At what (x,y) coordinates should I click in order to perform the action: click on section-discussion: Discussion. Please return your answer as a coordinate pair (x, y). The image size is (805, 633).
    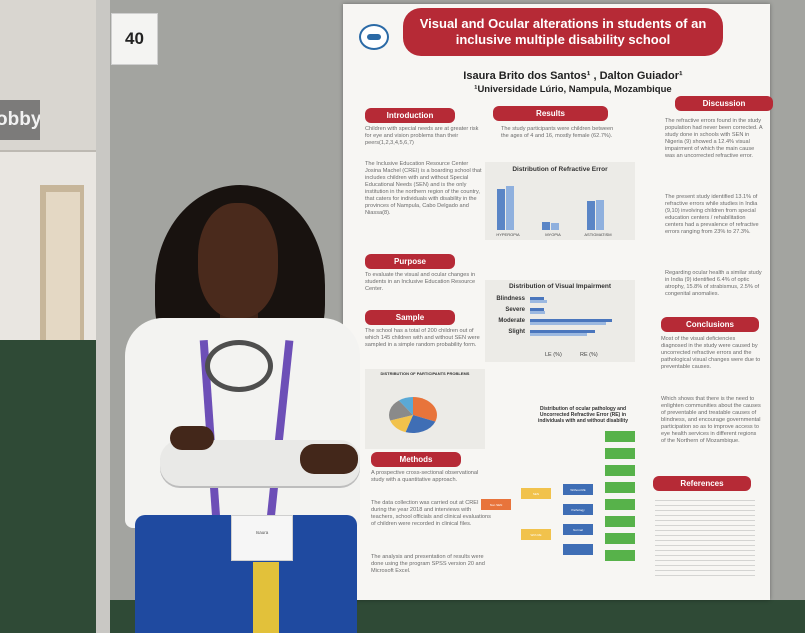
    Looking at the image, I should click on (724, 103).